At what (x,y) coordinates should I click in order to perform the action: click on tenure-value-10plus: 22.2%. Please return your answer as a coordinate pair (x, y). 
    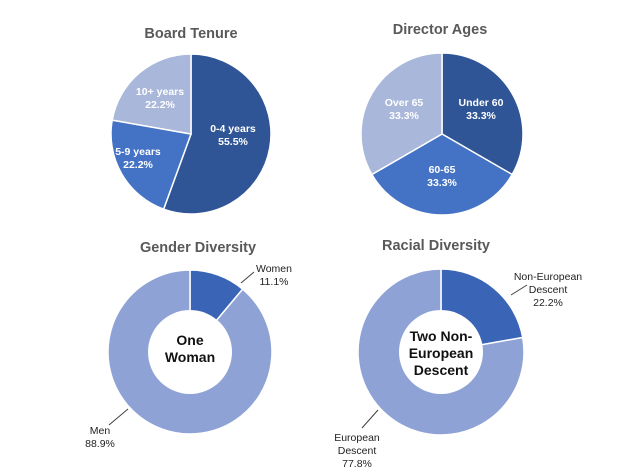
    Looking at the image, I should click on (160, 105).